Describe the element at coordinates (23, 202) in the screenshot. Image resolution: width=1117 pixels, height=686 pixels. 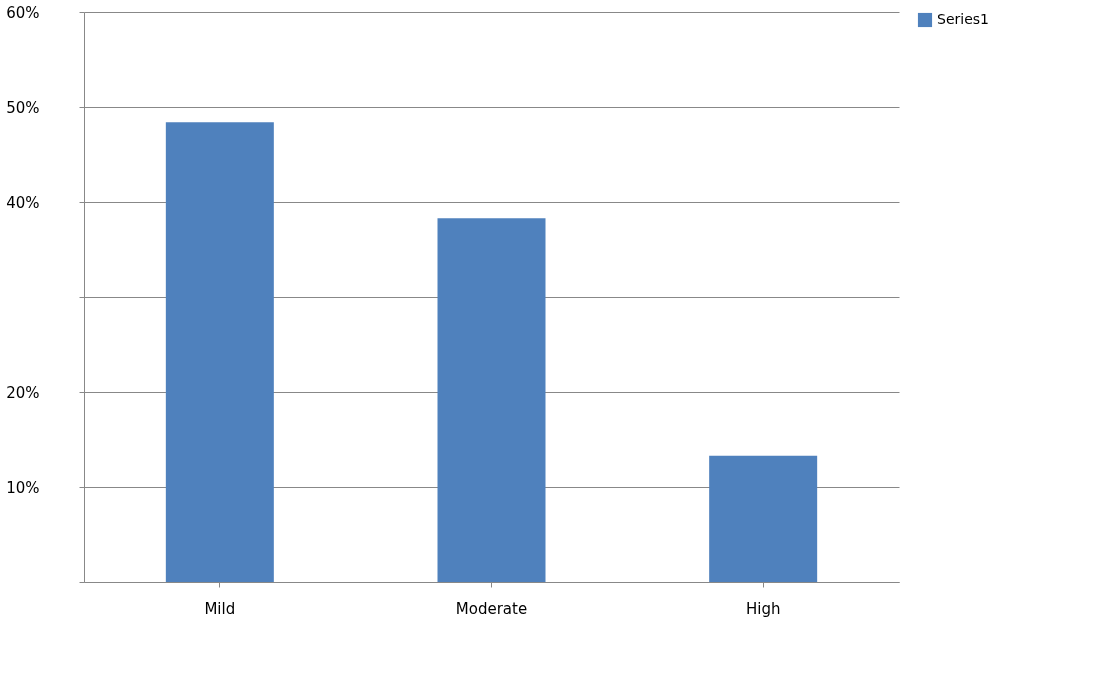
I see `y-tick-label: 40%` at that location.